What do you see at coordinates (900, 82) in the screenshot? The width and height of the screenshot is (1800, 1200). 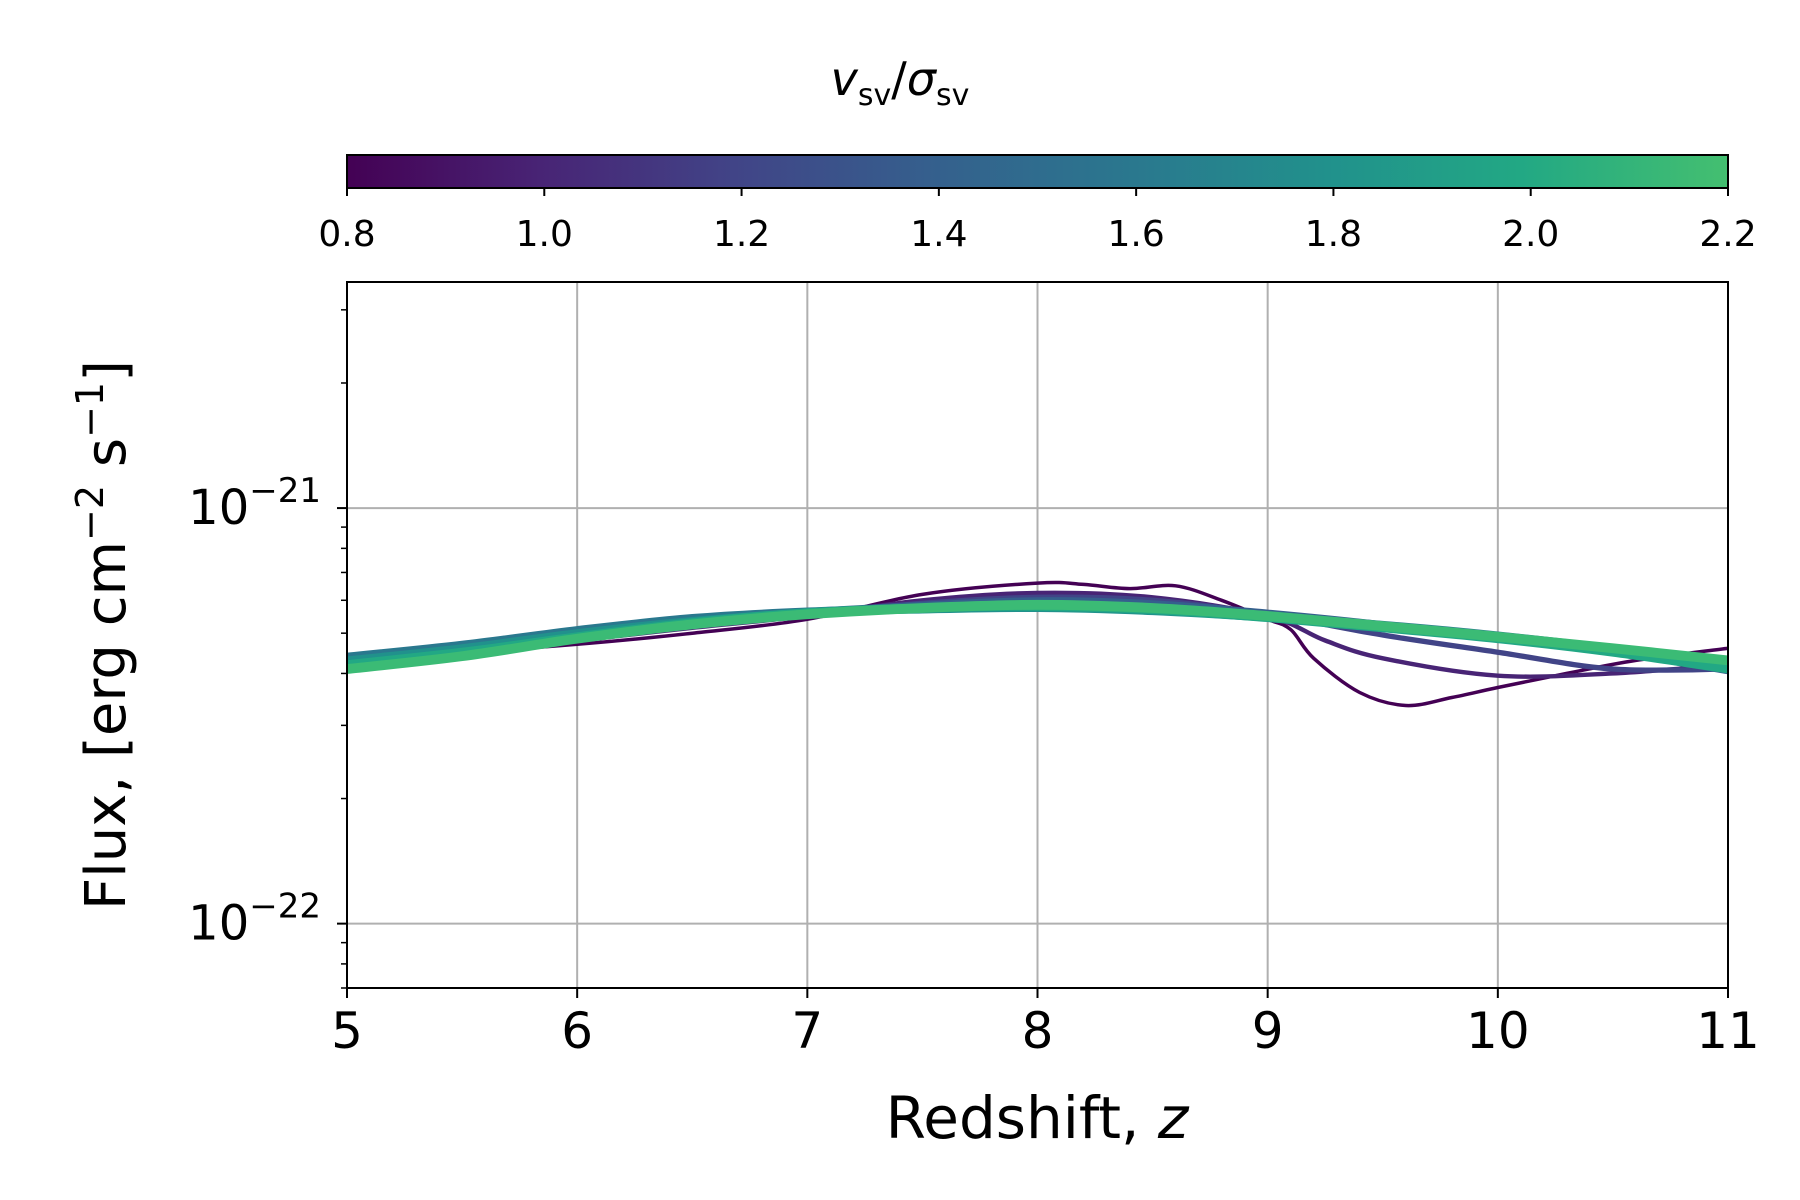 I see `colorbar-title: vsv/σsv` at bounding box center [900, 82].